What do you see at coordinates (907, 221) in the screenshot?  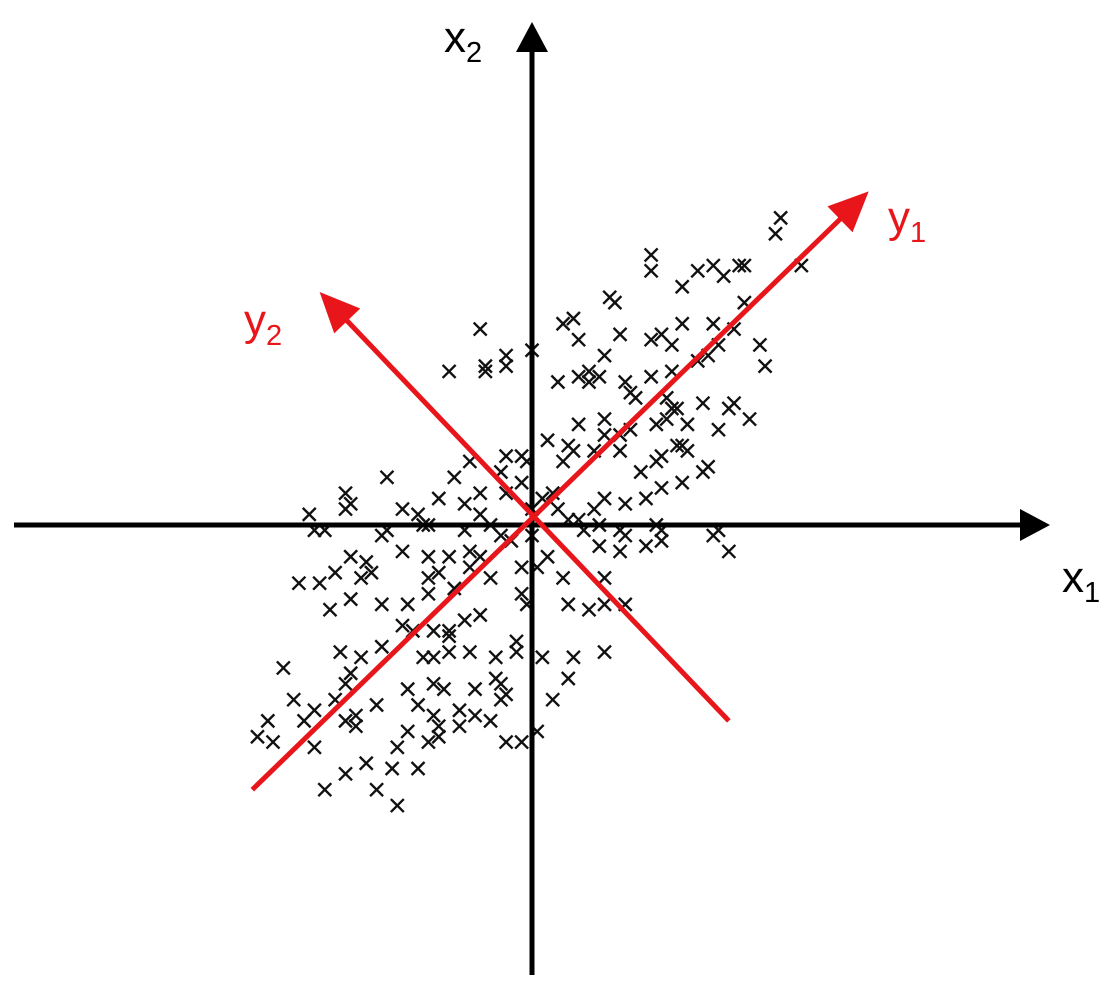 I see `y1-axis-label: y1` at bounding box center [907, 221].